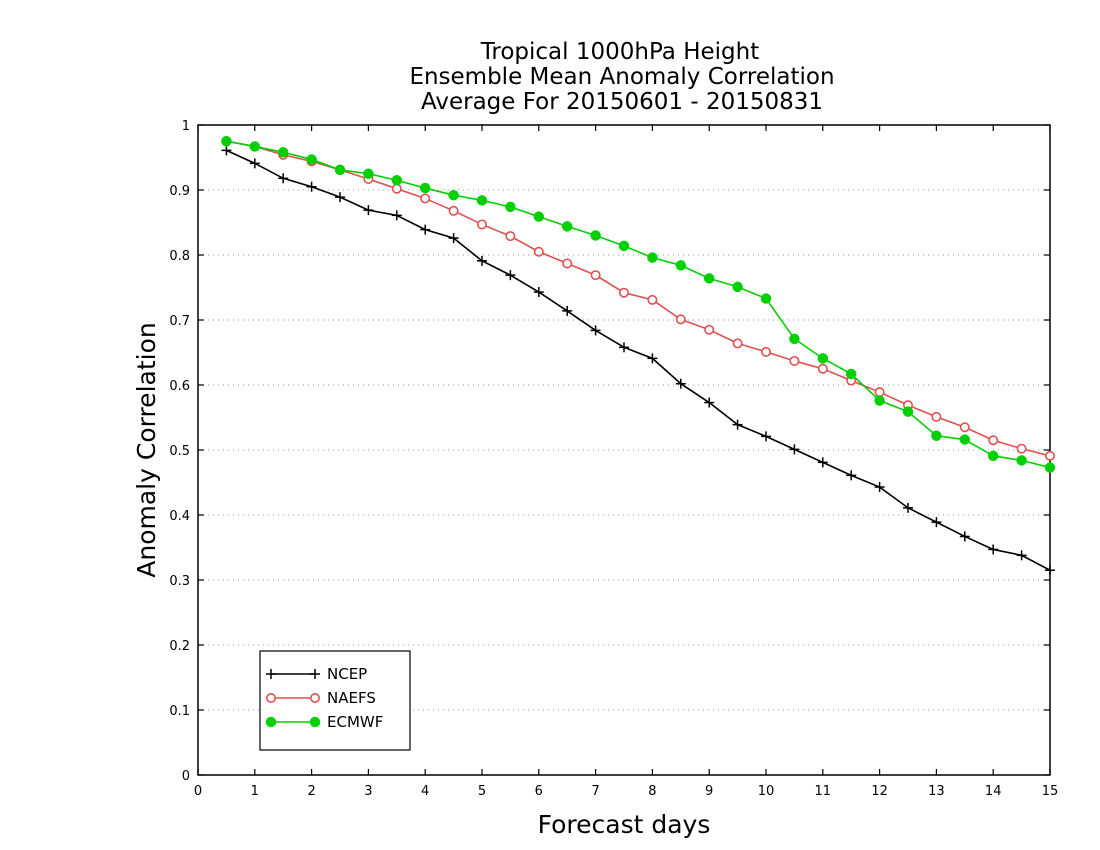 This screenshot has height=850, width=1100. What do you see at coordinates (936, 791) in the screenshot?
I see `x-tick-label-13: 13` at bounding box center [936, 791].